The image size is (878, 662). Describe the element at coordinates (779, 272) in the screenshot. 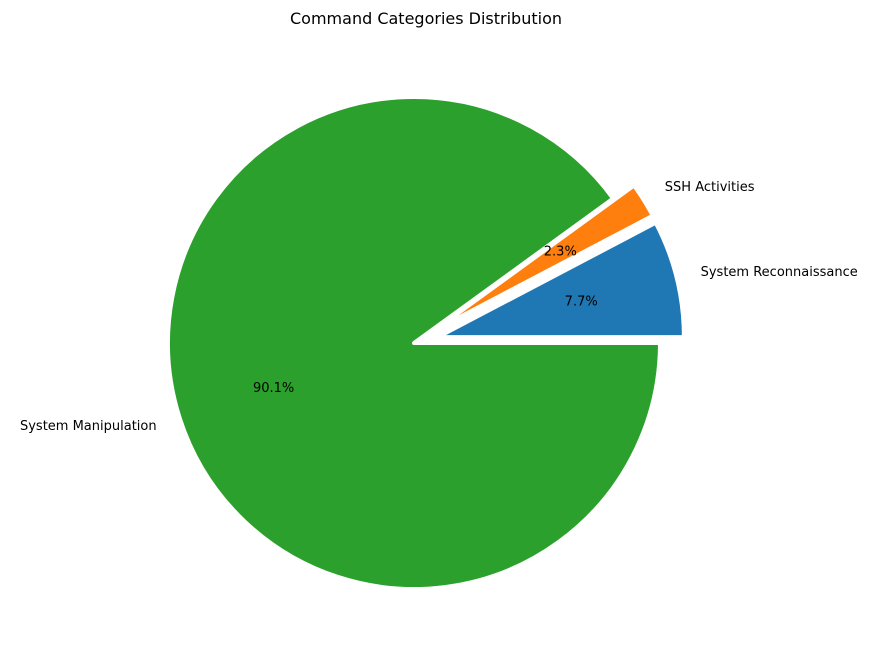

I see `pie-label-system-reconnaissance: System Reconnaissance` at that location.